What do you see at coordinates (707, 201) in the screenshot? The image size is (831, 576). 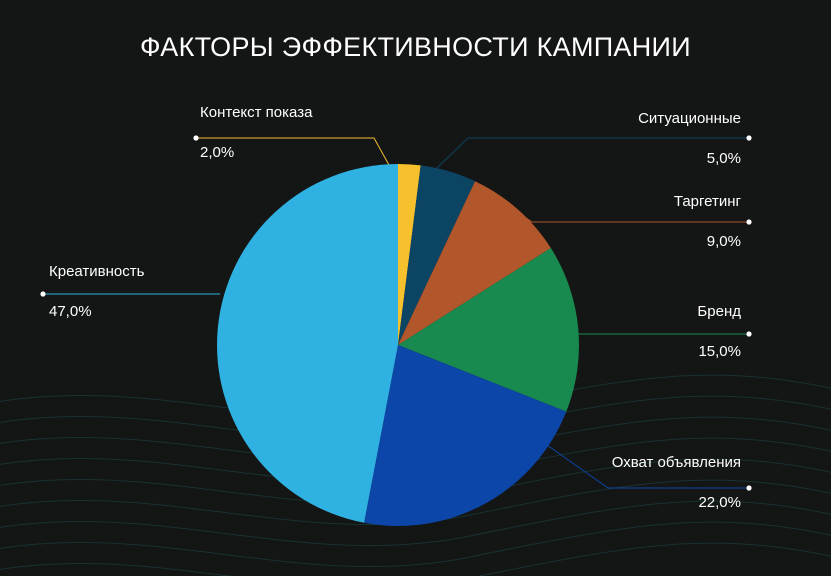 I see `slice-name: Таргетинг` at bounding box center [707, 201].